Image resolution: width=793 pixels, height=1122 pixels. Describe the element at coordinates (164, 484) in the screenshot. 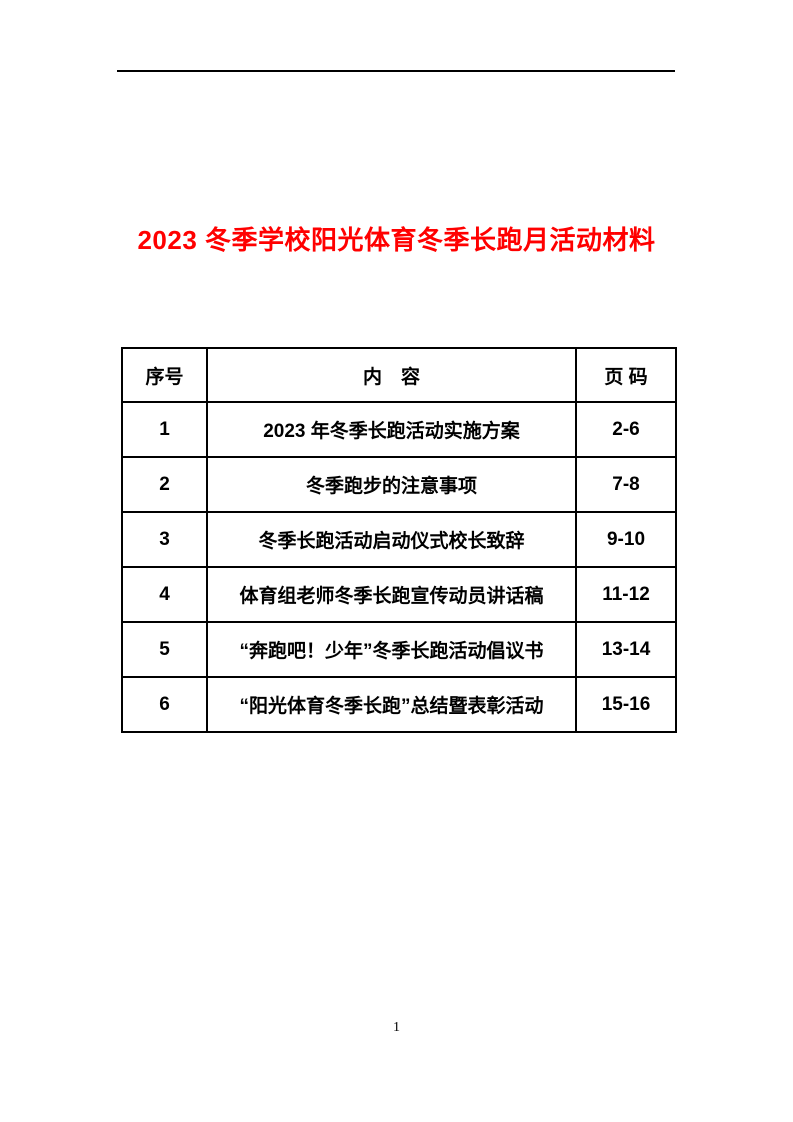

I see `cell-no: 2` at that location.